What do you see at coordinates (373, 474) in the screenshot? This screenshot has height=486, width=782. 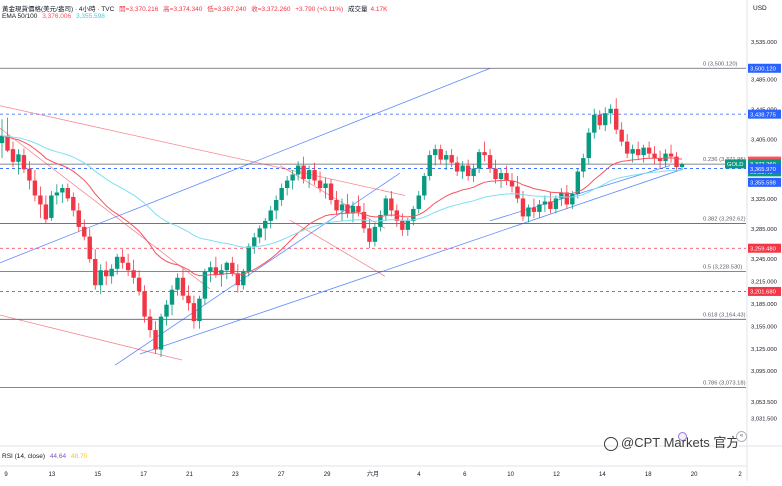 I see `x-tick-label: 六月` at bounding box center [373, 474].